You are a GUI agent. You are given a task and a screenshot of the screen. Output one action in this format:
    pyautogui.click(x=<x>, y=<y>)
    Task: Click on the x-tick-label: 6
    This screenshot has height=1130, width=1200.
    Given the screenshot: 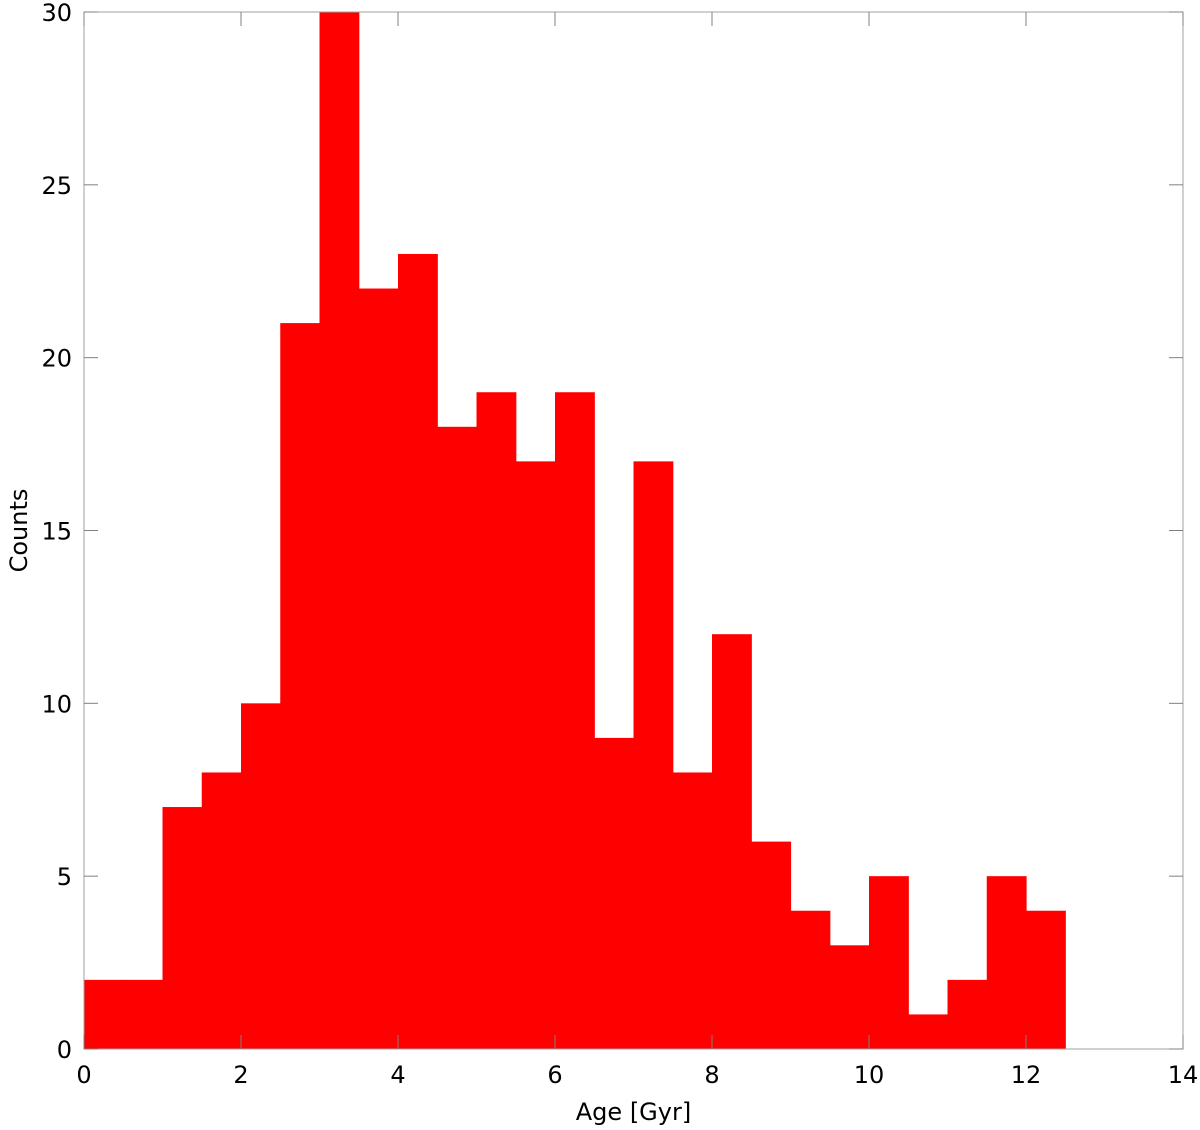 What is the action you would take?
    pyautogui.click(x=554, y=1075)
    